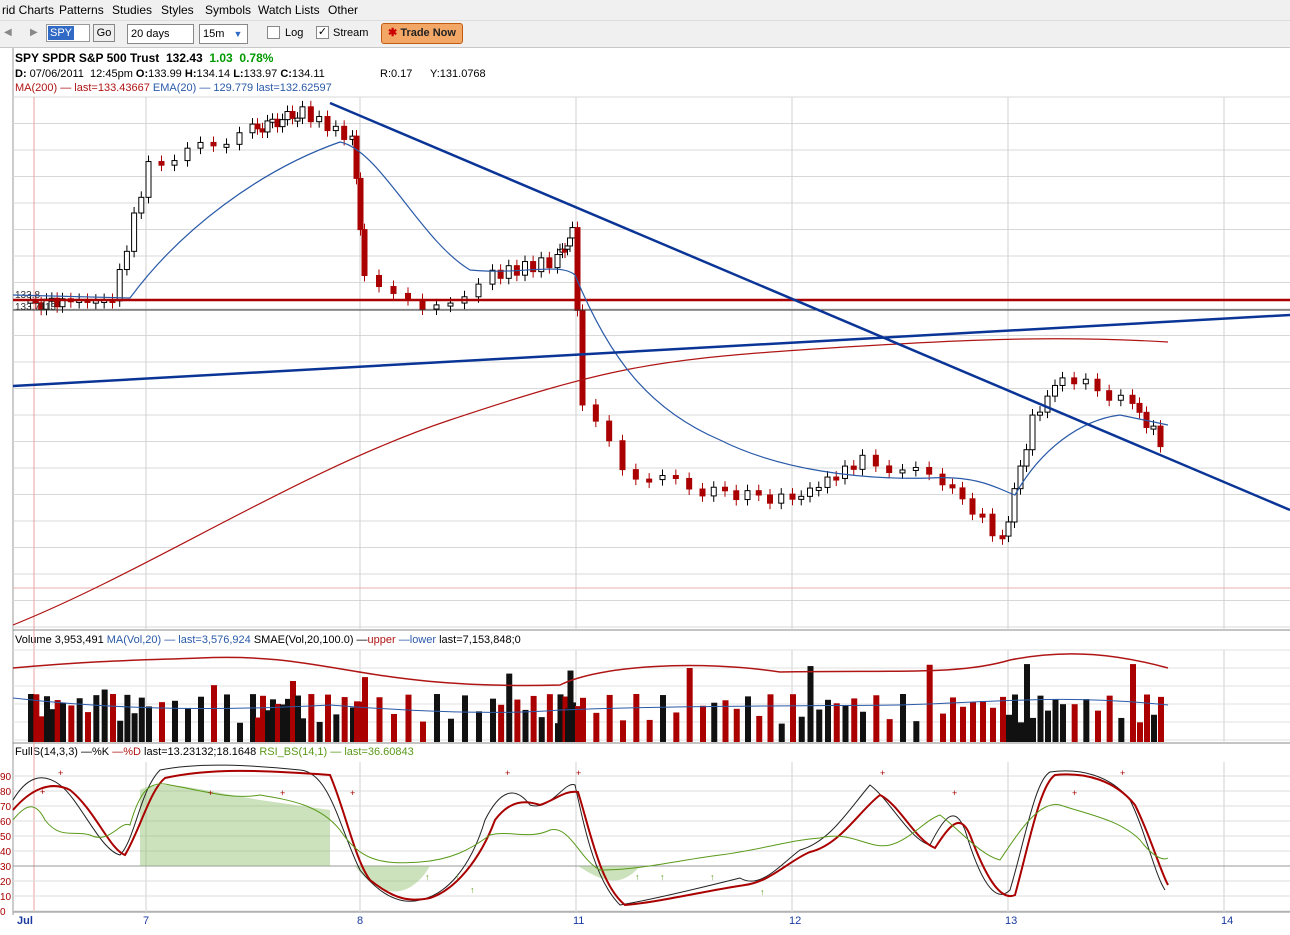  I want to click on period-select: 20 days, so click(160, 34).